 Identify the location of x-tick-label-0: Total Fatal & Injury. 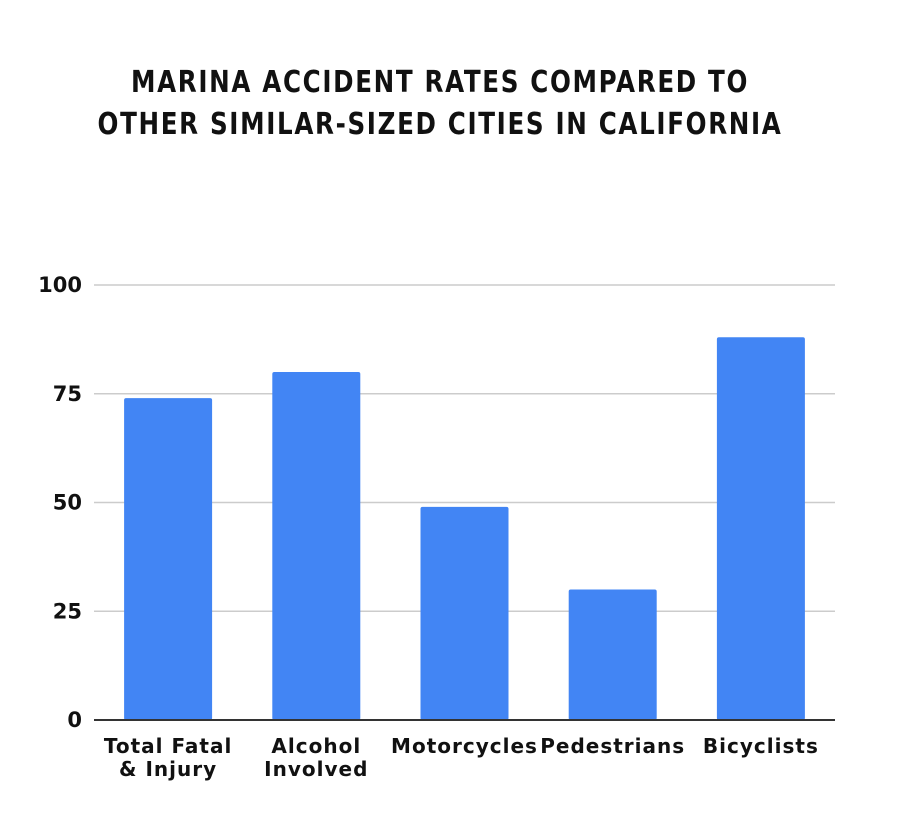
(168, 757).